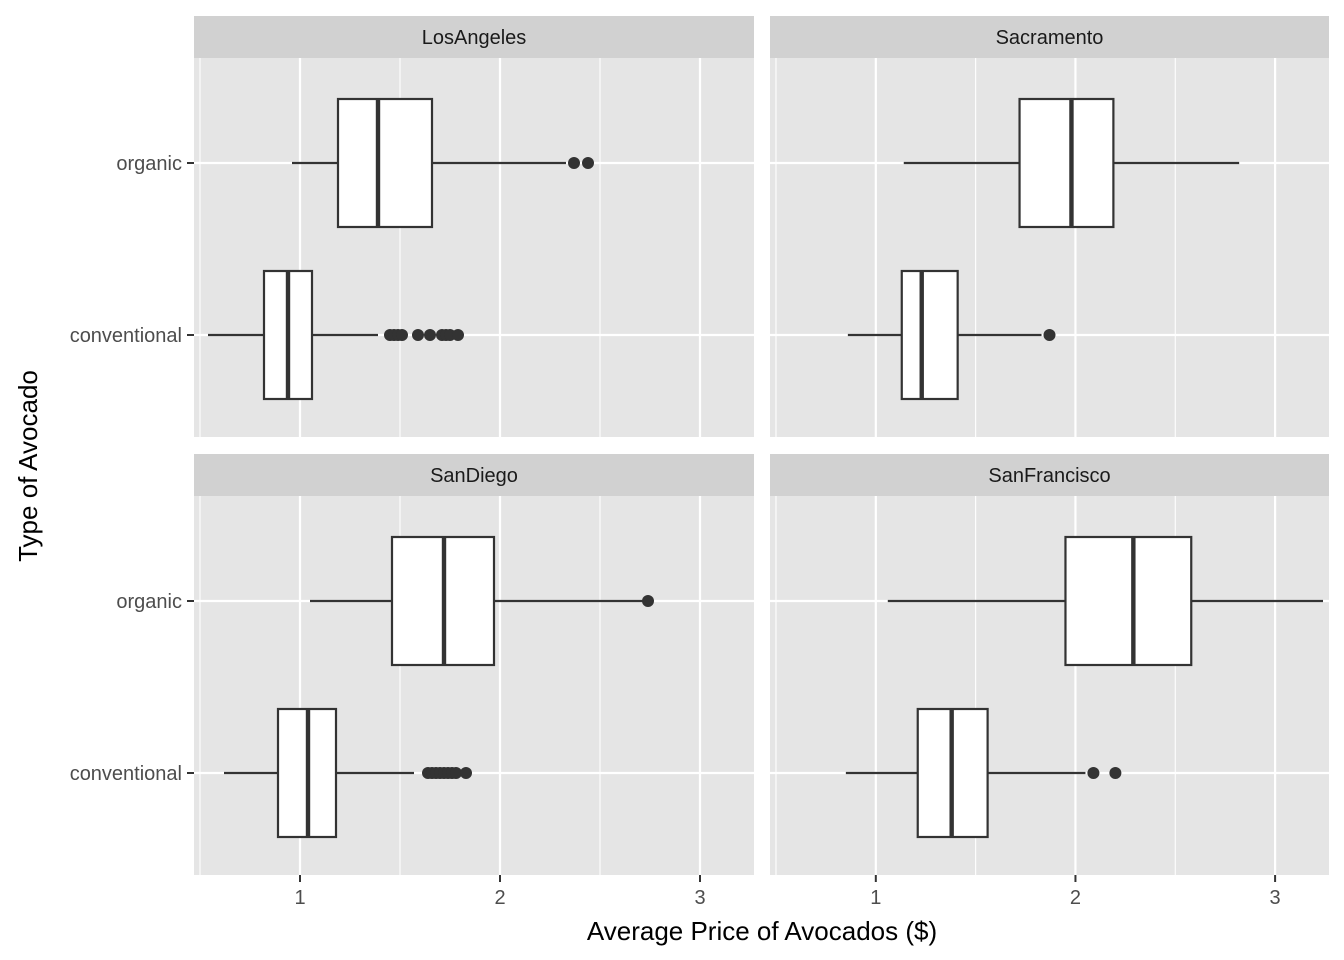 The width and height of the screenshot is (1344, 960). I want to click on facet-strip-label: SanDiego, so click(474, 476).